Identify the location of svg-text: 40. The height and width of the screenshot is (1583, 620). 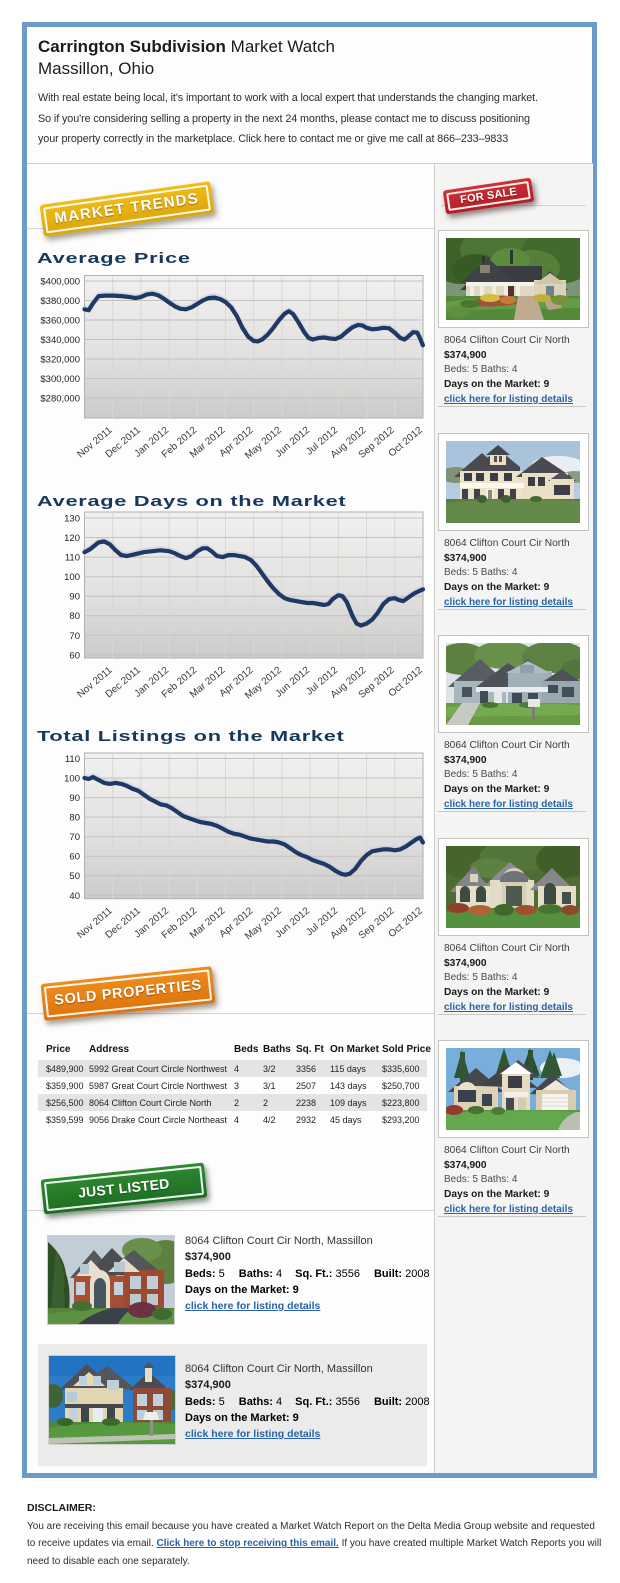
(74, 896).